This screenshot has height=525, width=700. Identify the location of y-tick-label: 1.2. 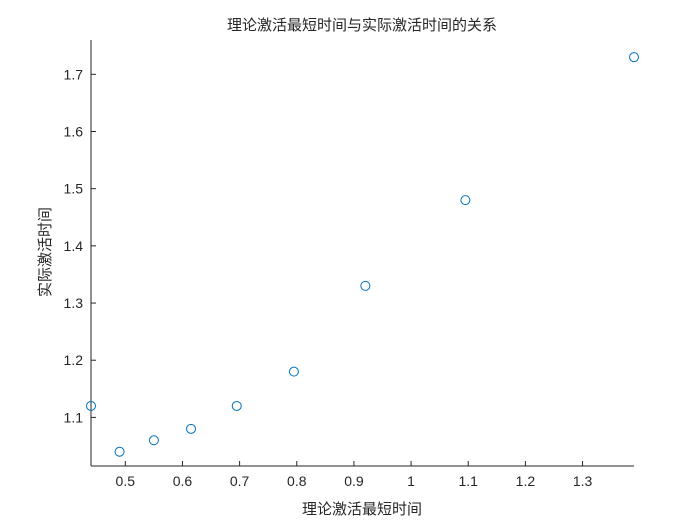
(74, 360).